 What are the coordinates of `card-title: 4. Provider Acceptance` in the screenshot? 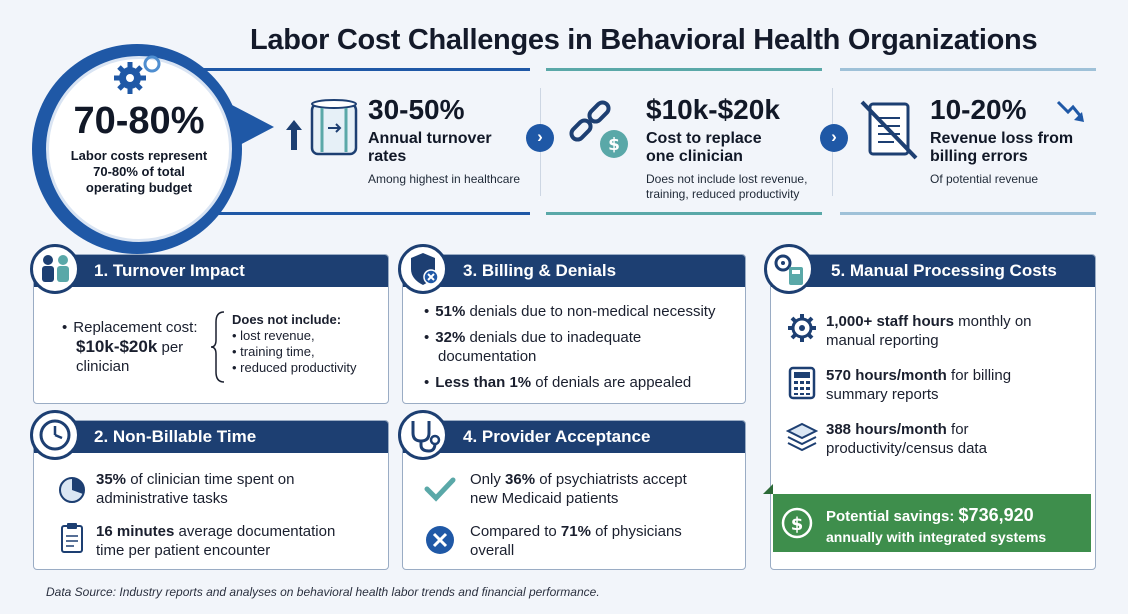 It's located at (574, 437).